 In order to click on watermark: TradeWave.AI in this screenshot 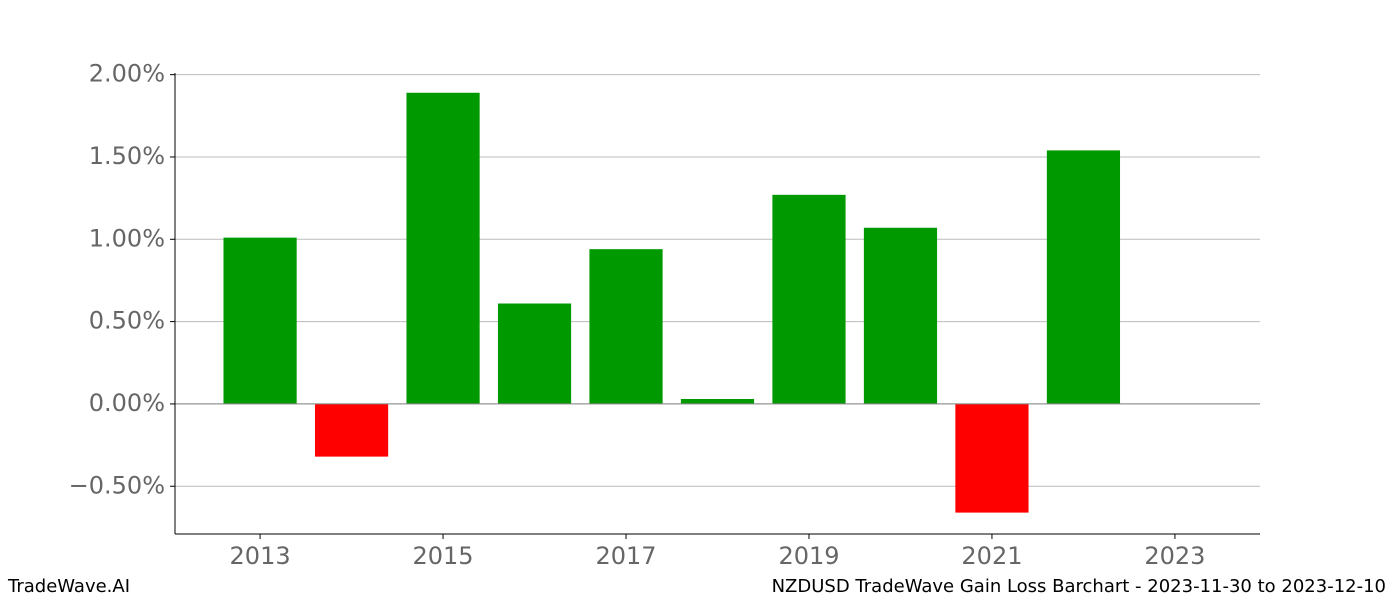, I will do `click(68, 586)`.